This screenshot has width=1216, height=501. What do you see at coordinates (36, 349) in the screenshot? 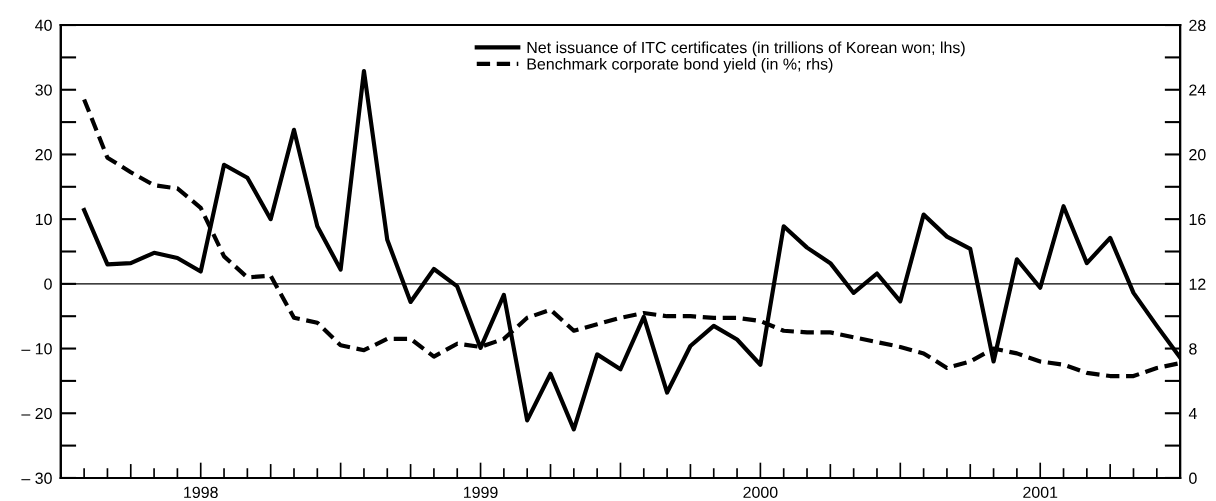
I see `y-tick-label: – 10` at bounding box center [36, 349].